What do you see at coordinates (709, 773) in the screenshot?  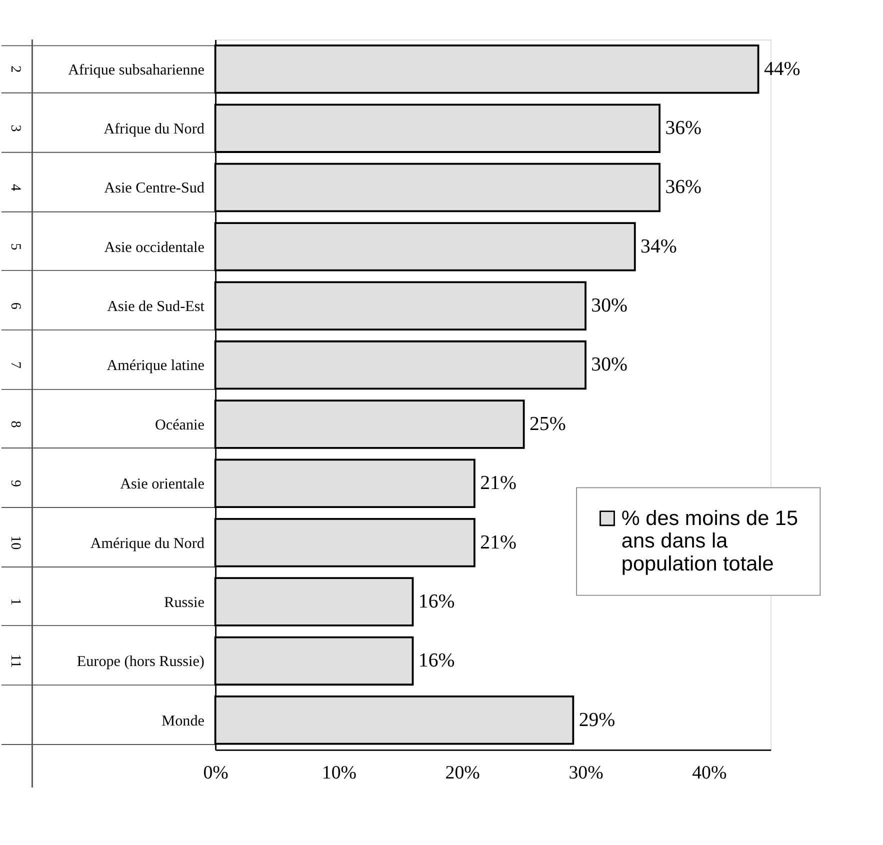 I see `x-tick-label: 40%` at bounding box center [709, 773].